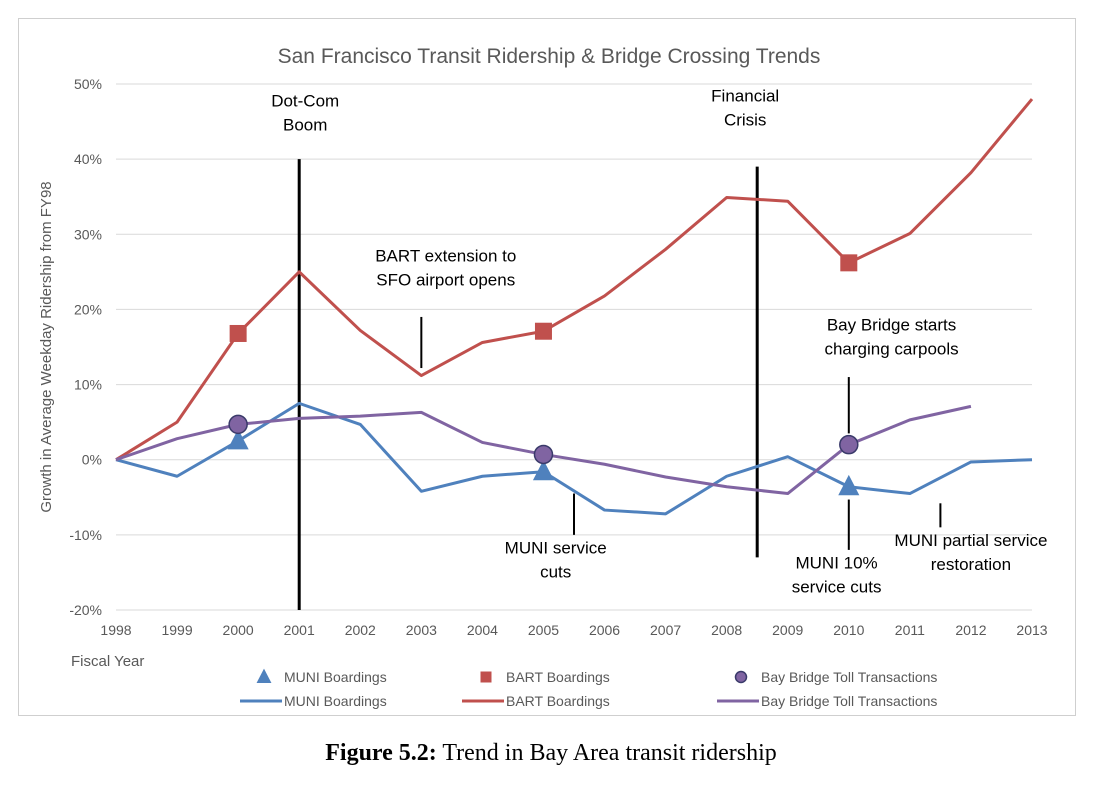 Image resolution: width=1102 pixels, height=794 pixels. What do you see at coordinates (970, 630) in the screenshot?
I see `x-tick-label: 2012` at bounding box center [970, 630].